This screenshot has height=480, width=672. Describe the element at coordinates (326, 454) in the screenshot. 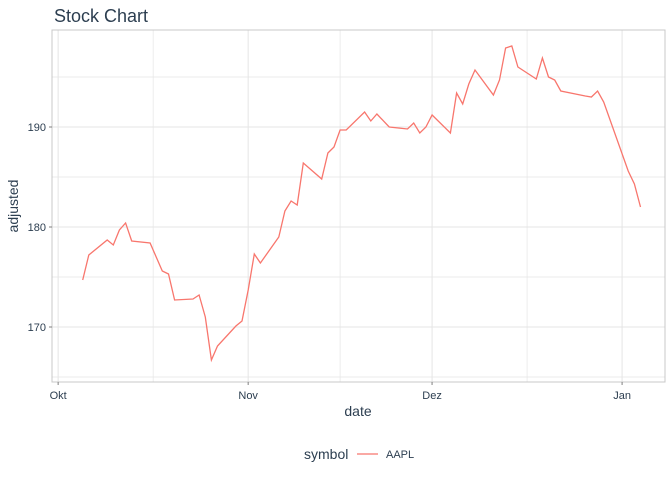

I see `legend-title: symbol` at that location.